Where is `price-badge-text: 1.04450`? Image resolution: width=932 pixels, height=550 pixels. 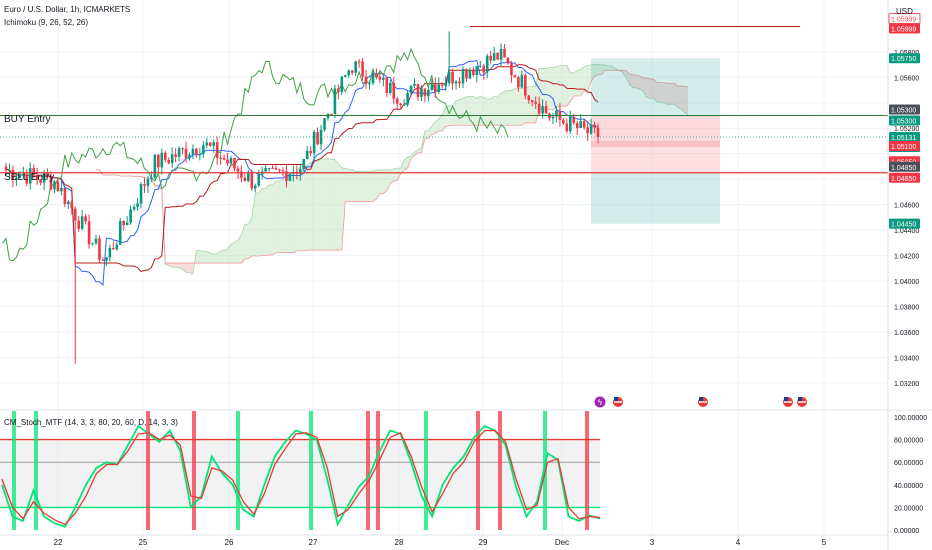 price-badge-text: 1.04450 is located at coordinates (903, 225).